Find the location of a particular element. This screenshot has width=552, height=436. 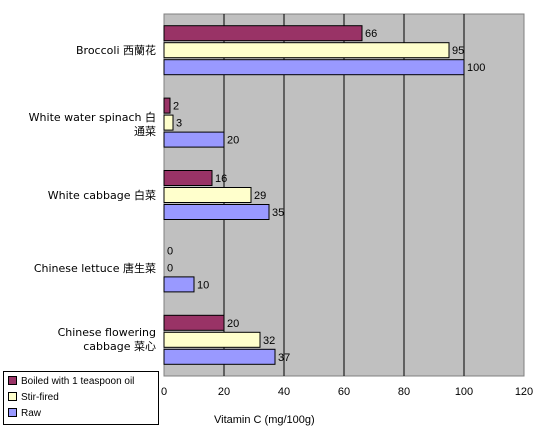

legend-item: Stir-fired is located at coordinates (33, 398).